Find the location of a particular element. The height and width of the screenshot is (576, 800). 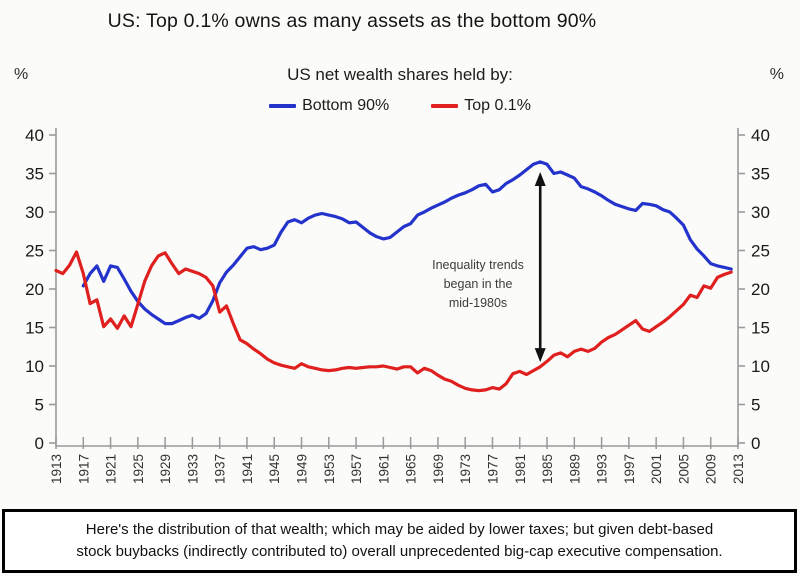

x-tick-label: 1945 is located at coordinates (274, 469).